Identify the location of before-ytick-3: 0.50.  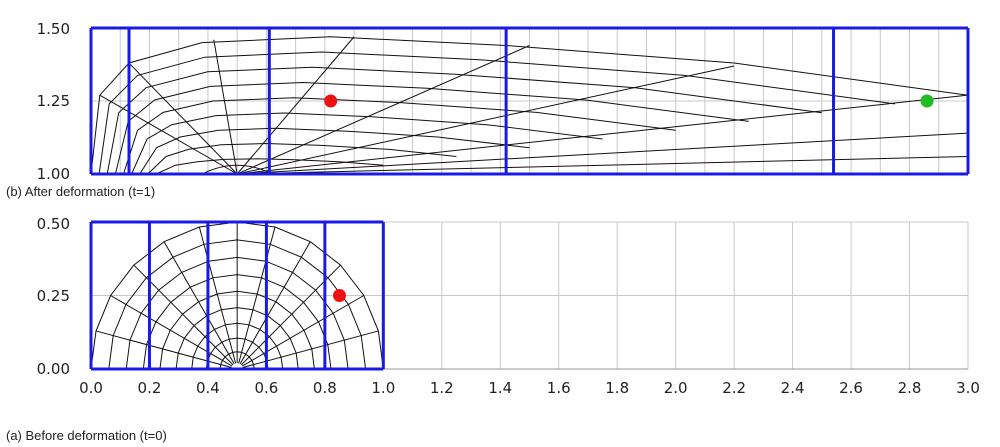
(53, 224).